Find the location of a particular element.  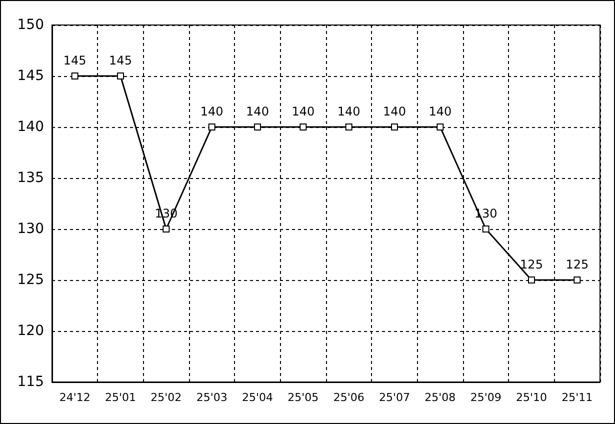

y-tick-label: 120 is located at coordinates (30, 331).